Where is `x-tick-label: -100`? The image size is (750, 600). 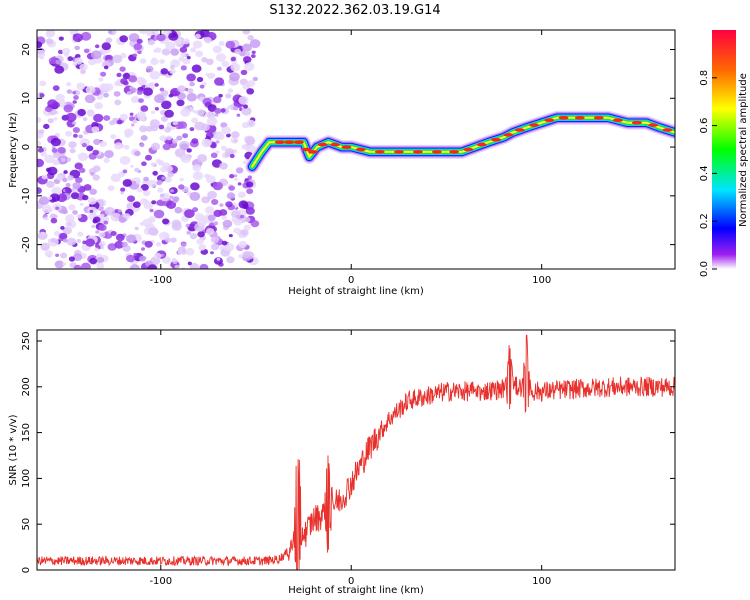
x-tick-label: -100 is located at coordinates (160, 581).